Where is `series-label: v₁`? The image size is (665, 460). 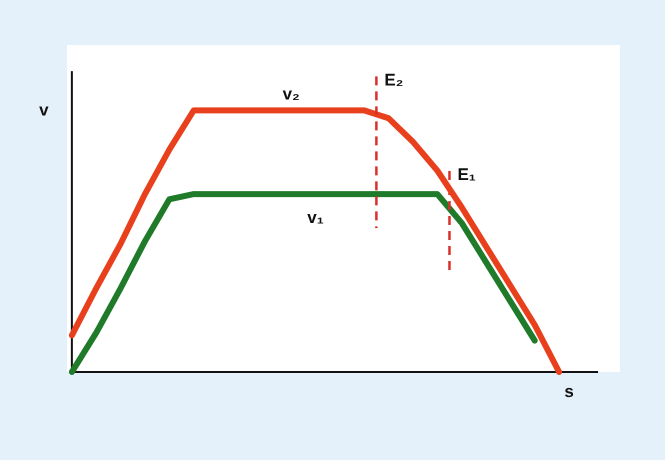 series-label: v₁ is located at coordinates (315, 218).